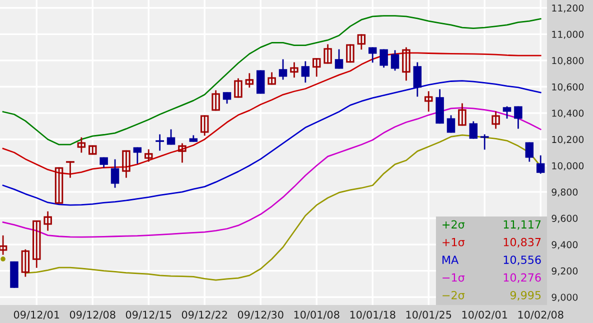 This screenshot has height=323, width=593. I want to click on x-tick-label: 10/01/18, so click(373, 315).